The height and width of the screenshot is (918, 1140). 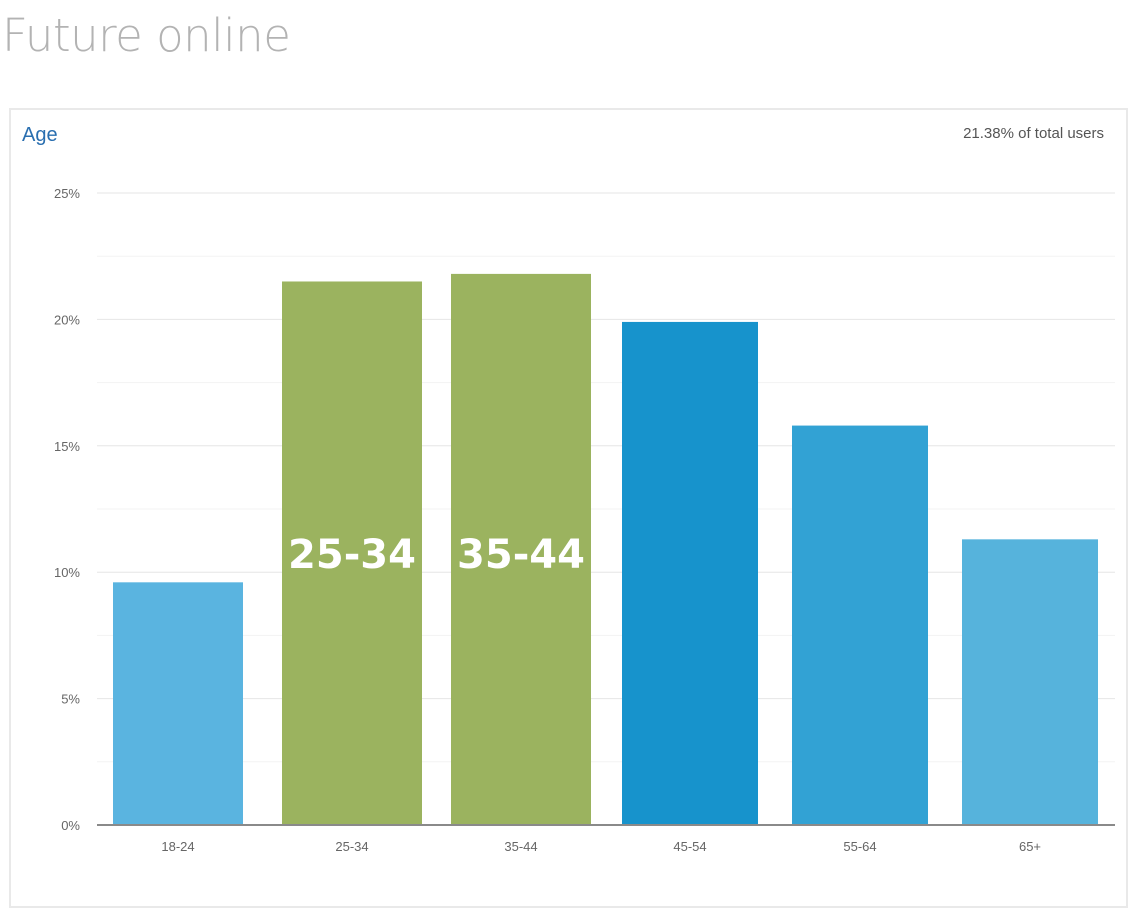 I want to click on x-tick-label: 45-54, so click(x=689, y=846).